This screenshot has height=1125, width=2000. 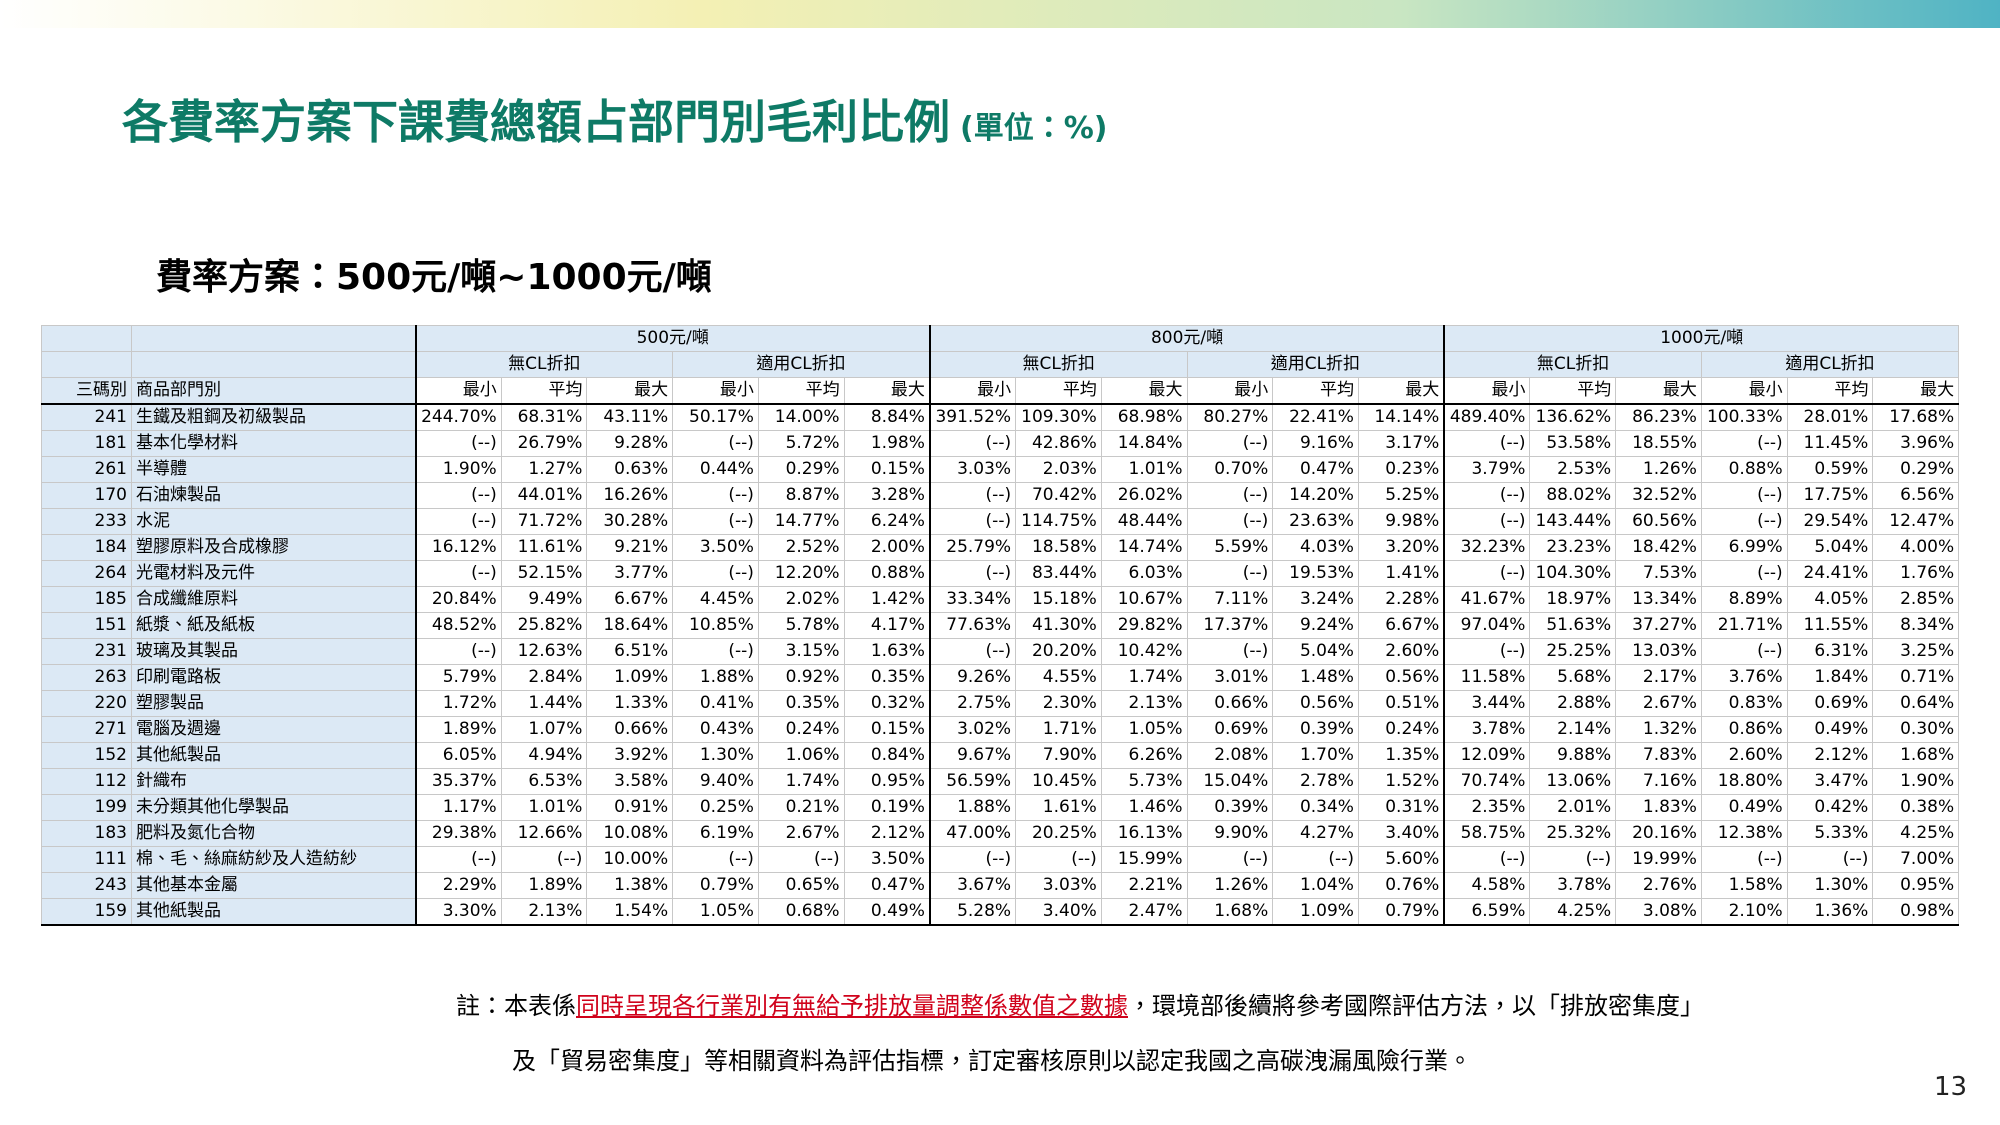 I want to click on value-cell: 136.62%, so click(x=1573, y=417).